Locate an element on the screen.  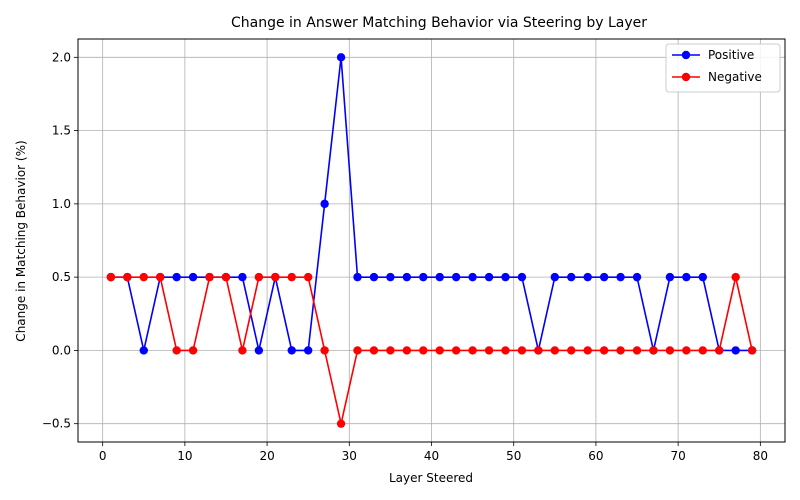
x-axis-label: Layer Steered is located at coordinates (431, 478).